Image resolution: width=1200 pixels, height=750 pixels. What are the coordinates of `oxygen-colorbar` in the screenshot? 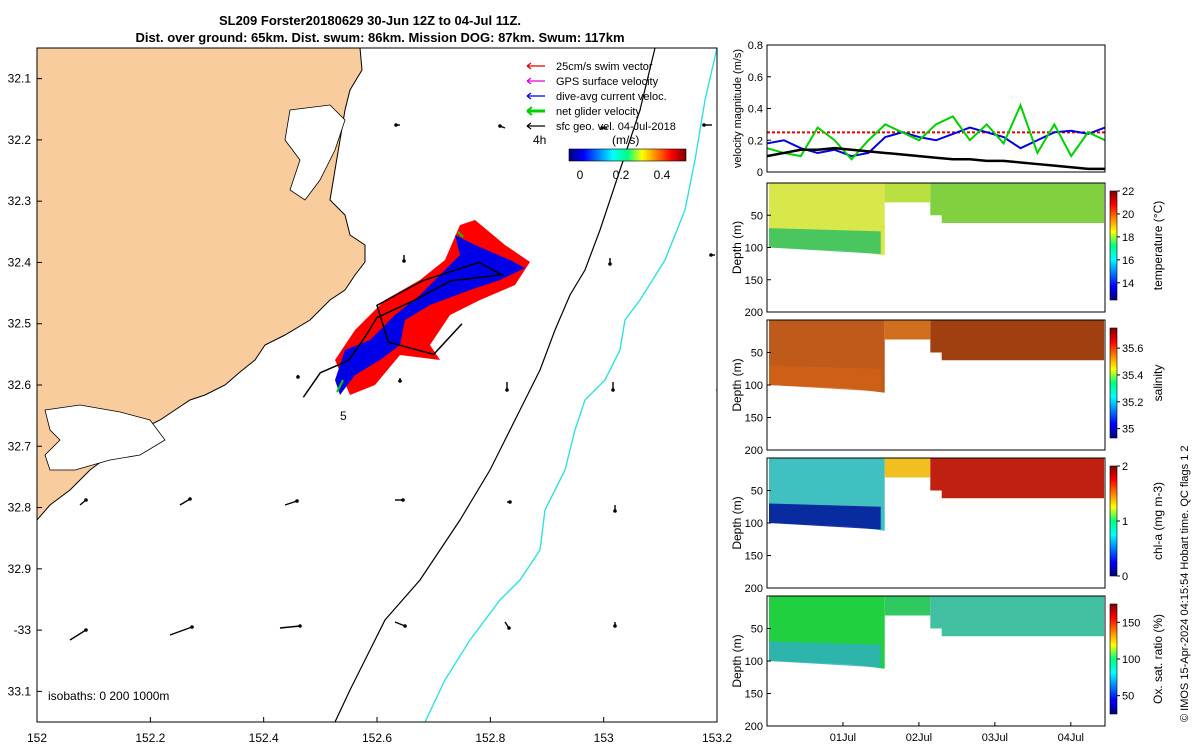 It's located at (1113, 659).